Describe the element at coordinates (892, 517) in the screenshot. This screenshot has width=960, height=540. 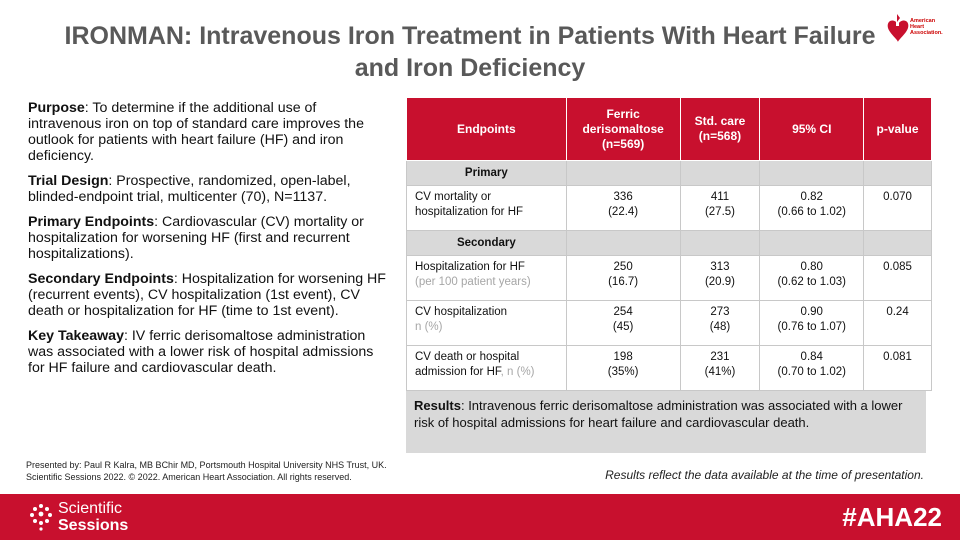
I see `hashtag: #AHA22` at that location.